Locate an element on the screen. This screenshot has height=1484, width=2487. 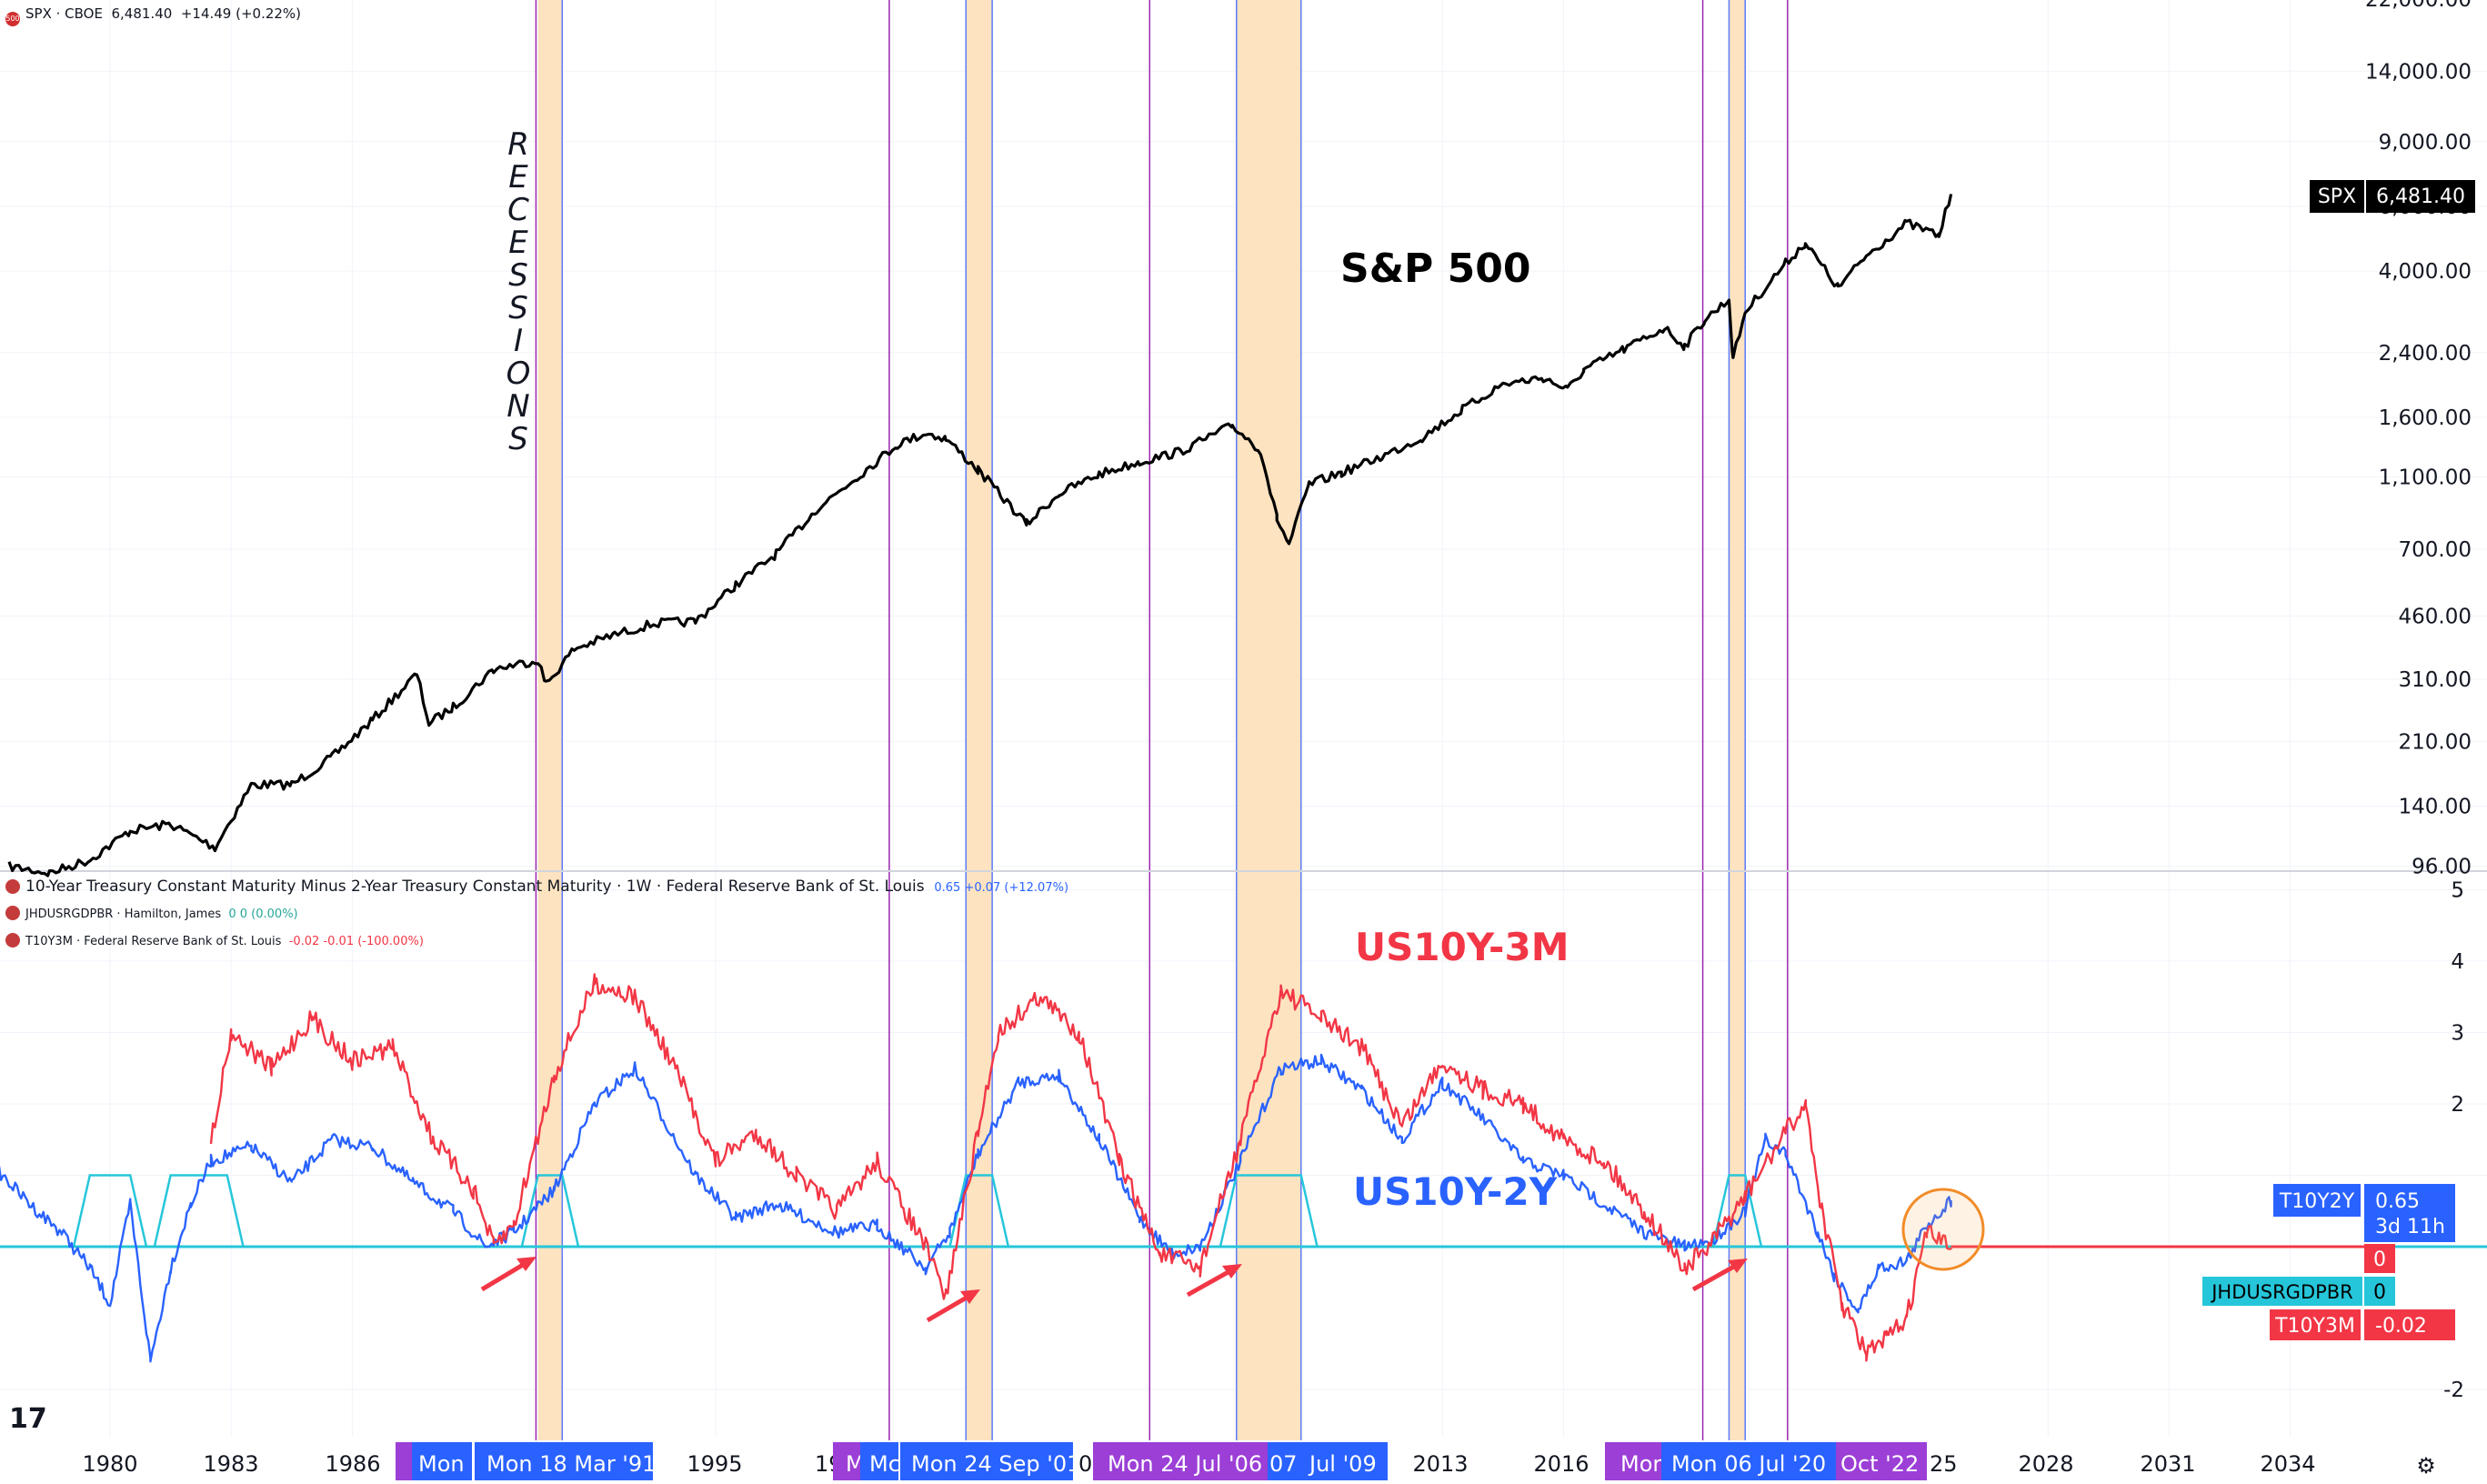
time-tick-fragment: 0 is located at coordinates (1085, 1464).